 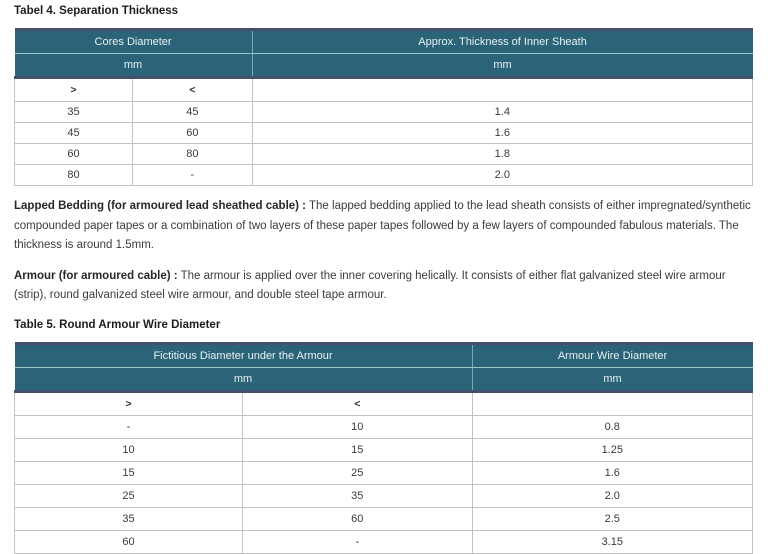 I want to click on cell: 1.25, so click(x=612, y=449).